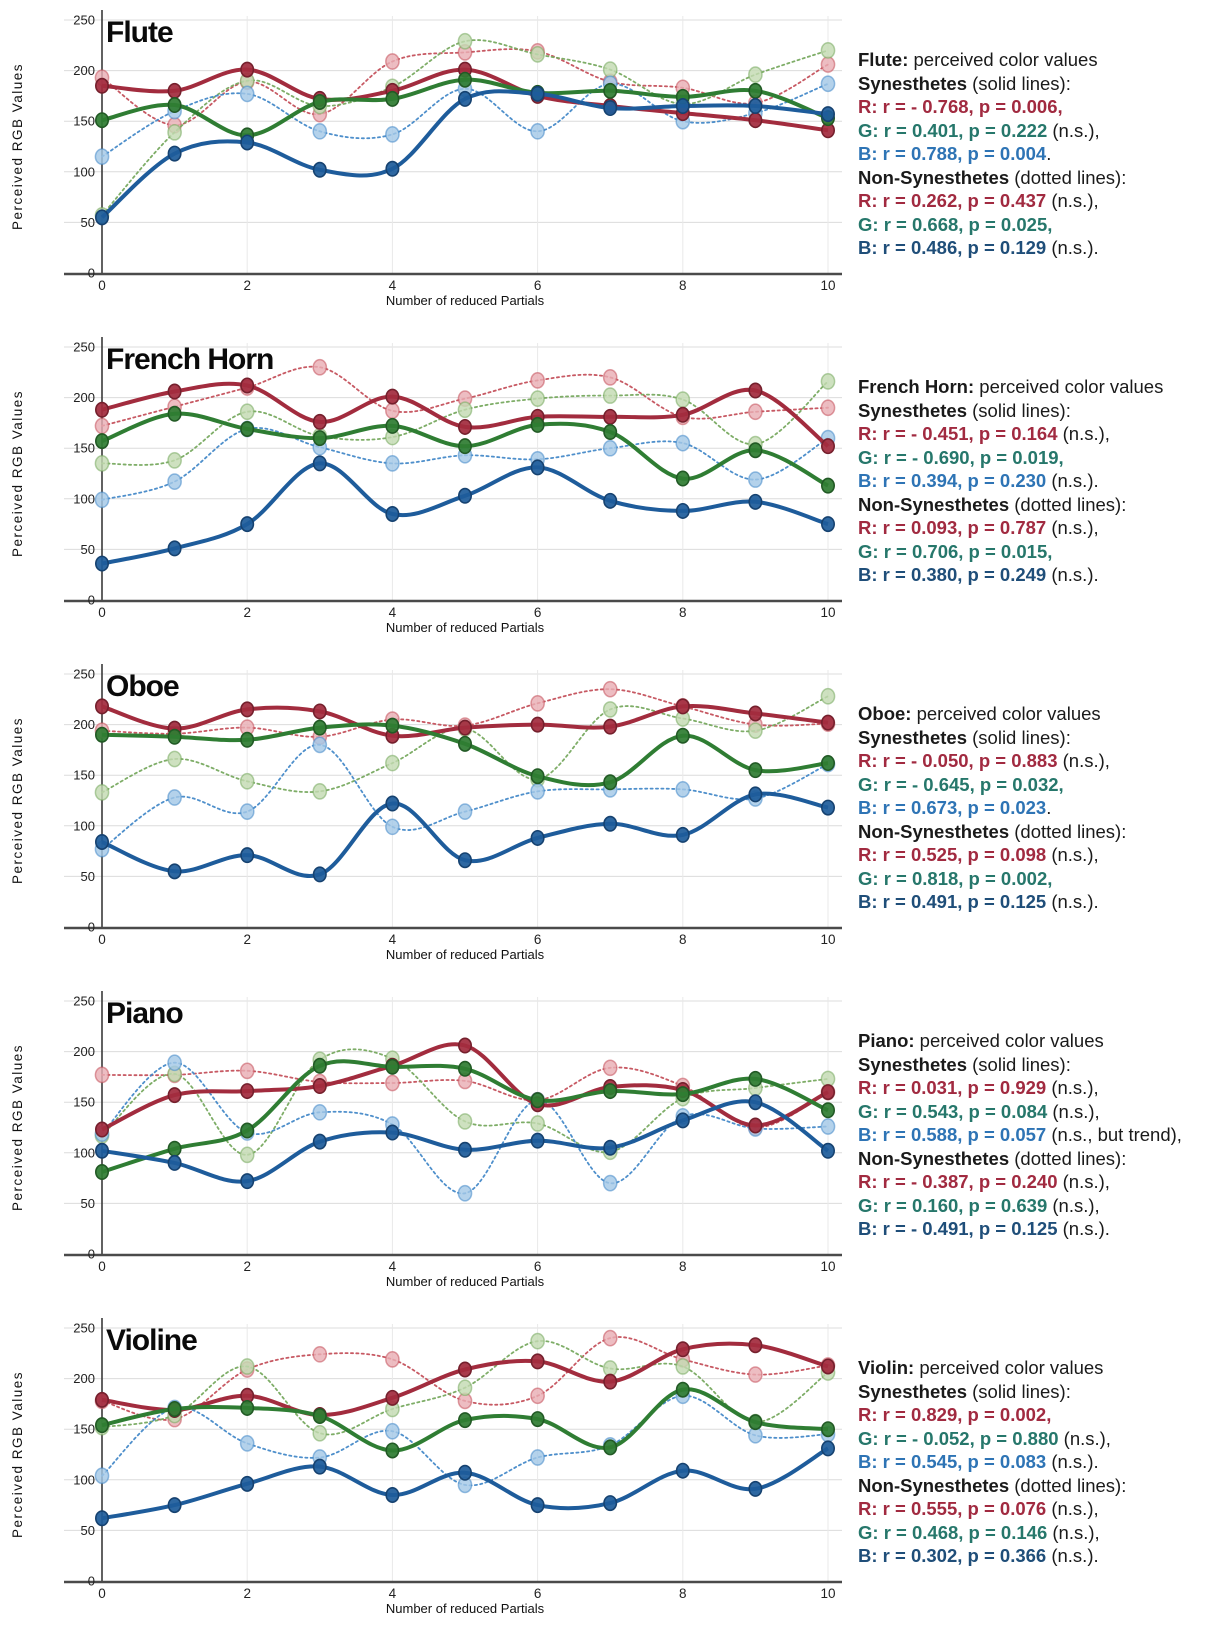  What do you see at coordinates (828, 1126) in the screenshot?
I see `piano-non-synesthetes-B-marker-x10` at bounding box center [828, 1126].